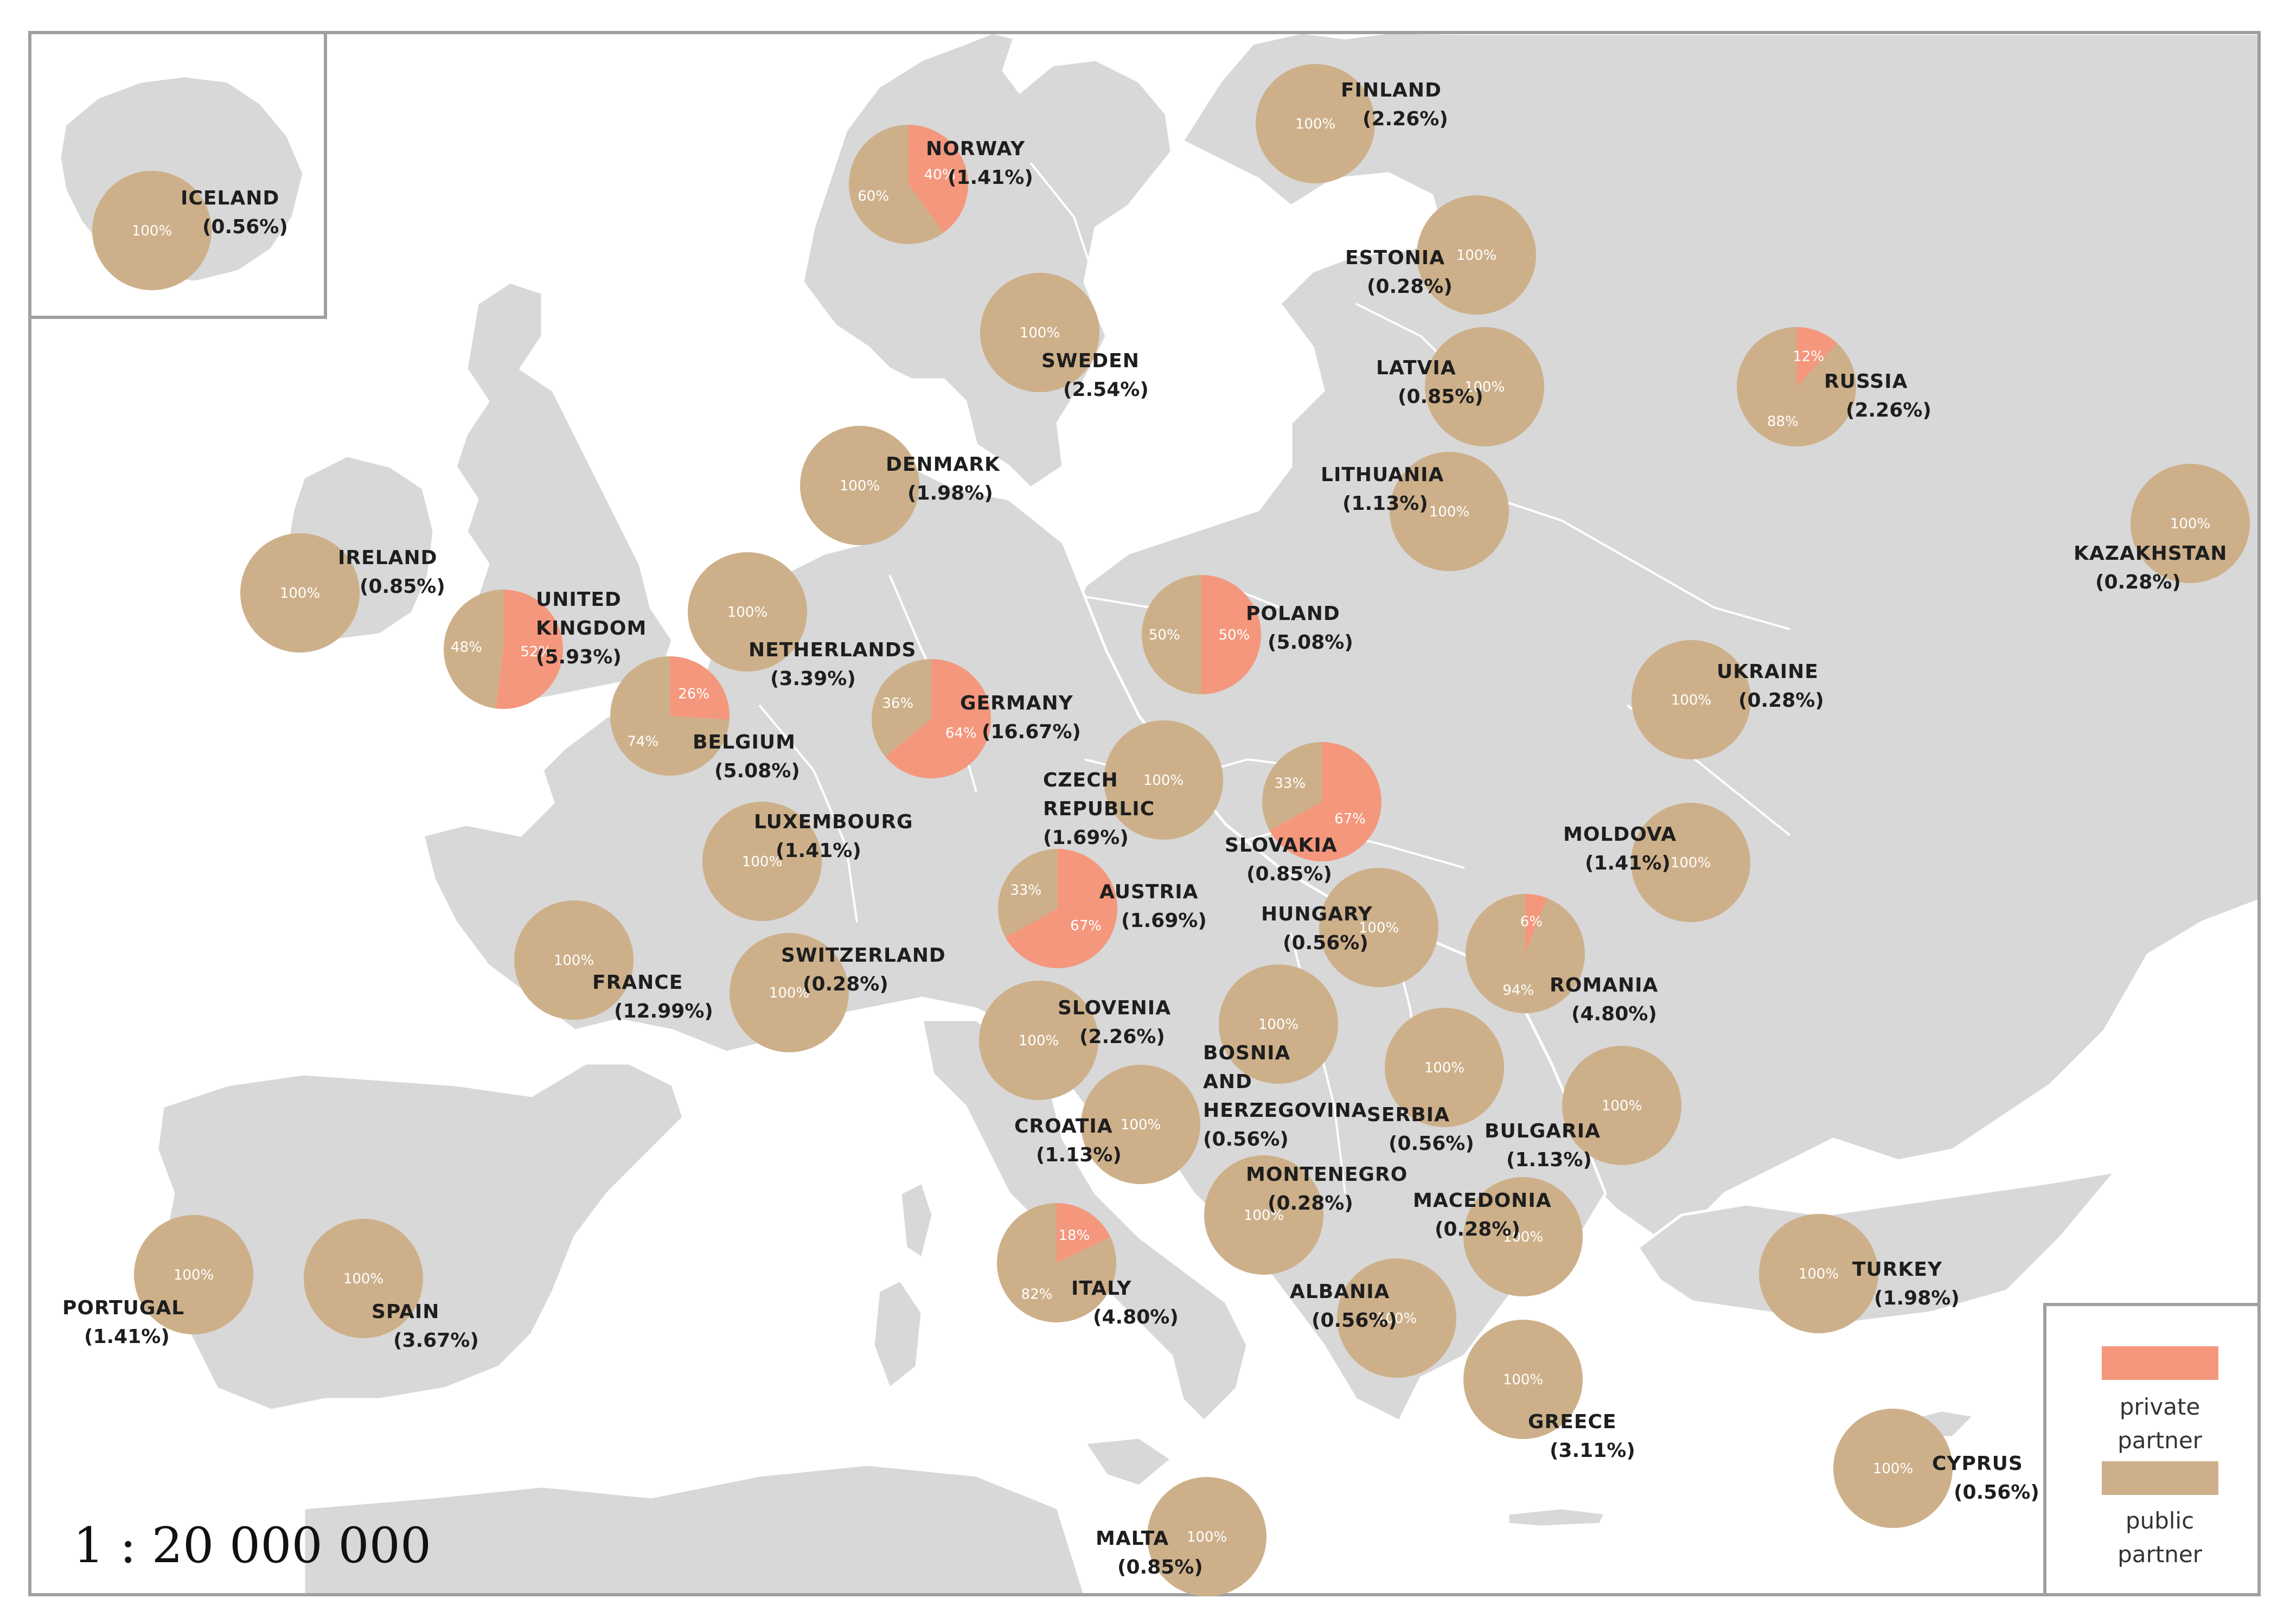 The width and height of the screenshot is (2290, 1624). What do you see at coordinates (1079, 1155) in the screenshot?
I see `country-share-croatia: (1.13%)` at bounding box center [1079, 1155].